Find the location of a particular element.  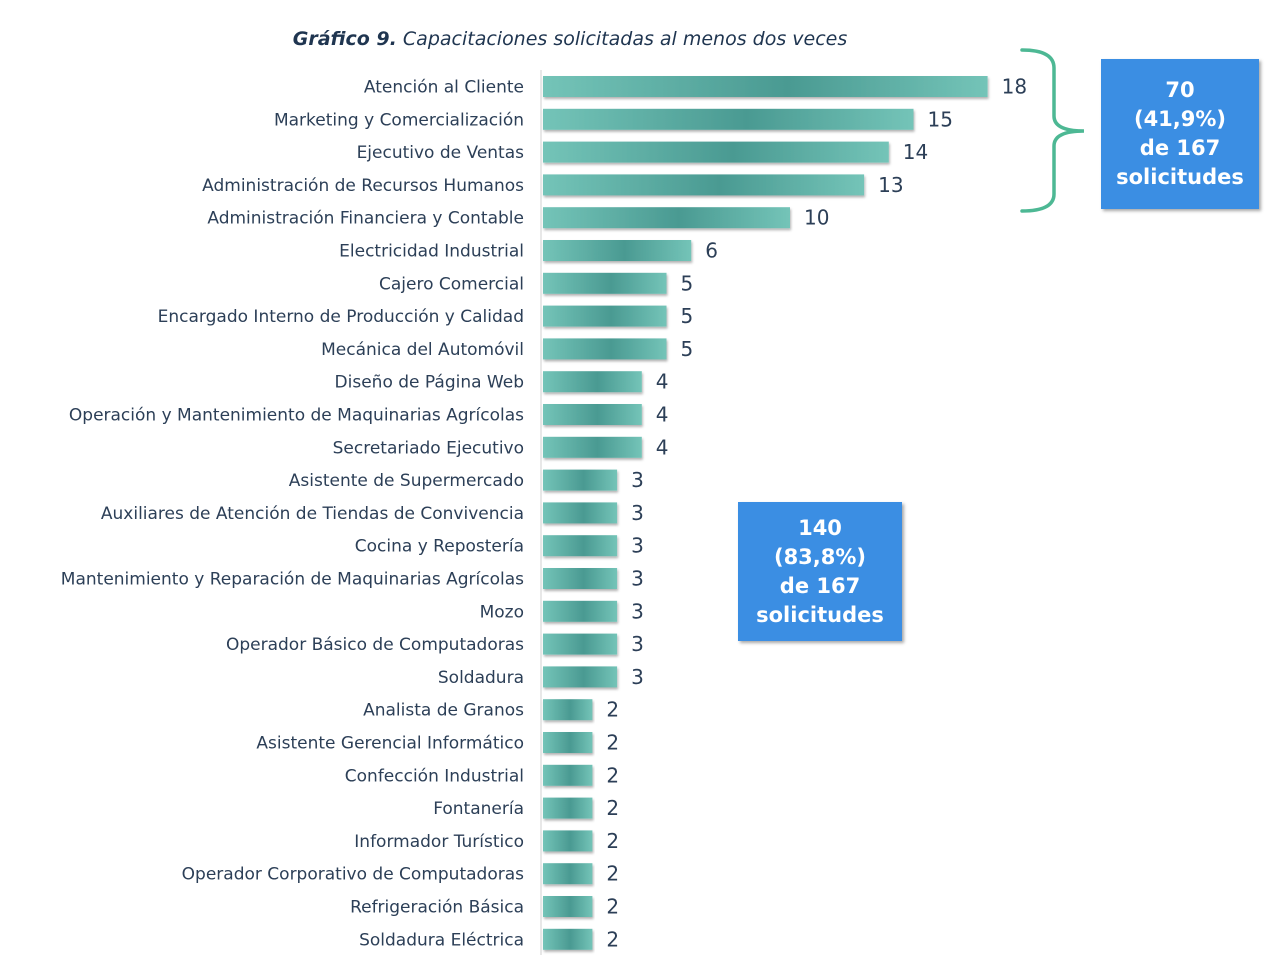

category-label: Mecánica del Automóvil is located at coordinates (422, 350).